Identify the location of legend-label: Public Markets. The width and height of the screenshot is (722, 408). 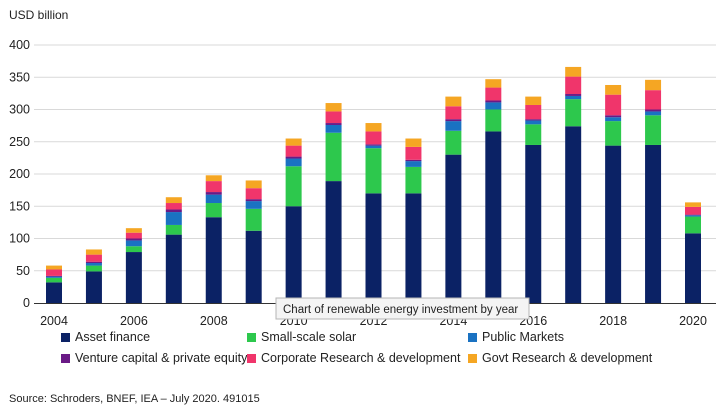
(523, 337).